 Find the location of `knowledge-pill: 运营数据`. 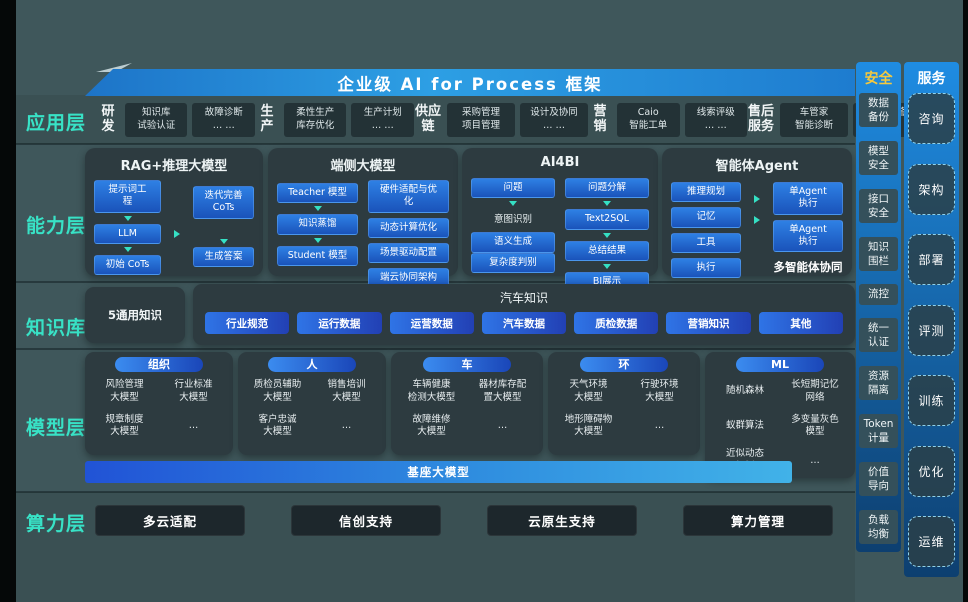

knowledge-pill: 运营数据 is located at coordinates (431, 323).